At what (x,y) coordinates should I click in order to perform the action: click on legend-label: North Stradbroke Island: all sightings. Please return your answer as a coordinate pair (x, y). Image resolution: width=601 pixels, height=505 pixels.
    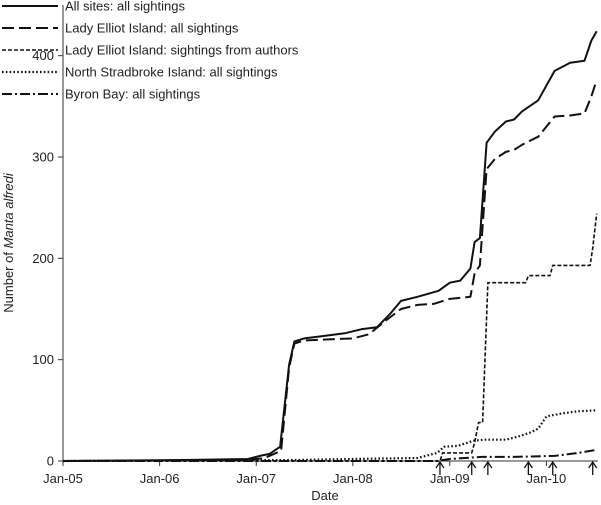
    Looking at the image, I should click on (171, 72).